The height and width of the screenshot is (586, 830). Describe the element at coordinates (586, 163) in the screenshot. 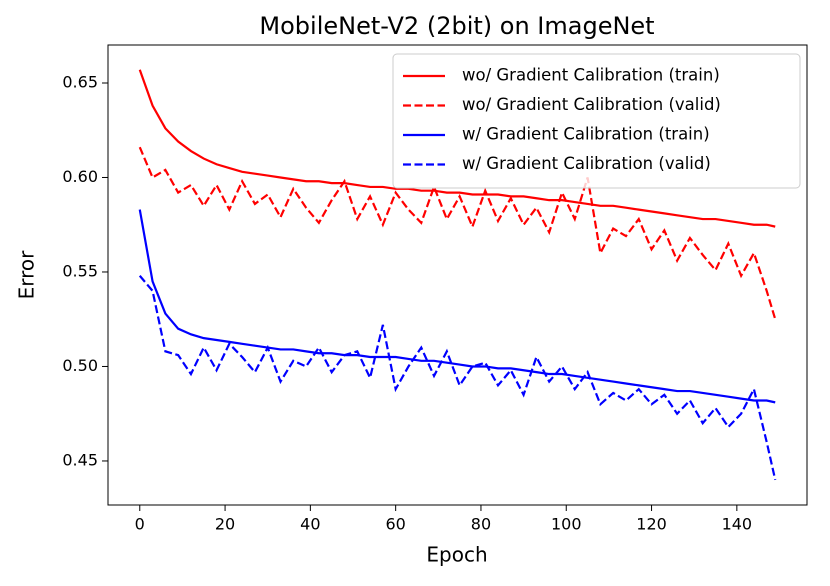

I see `legend-label: w/ Gradient Calibration (valid)` at that location.